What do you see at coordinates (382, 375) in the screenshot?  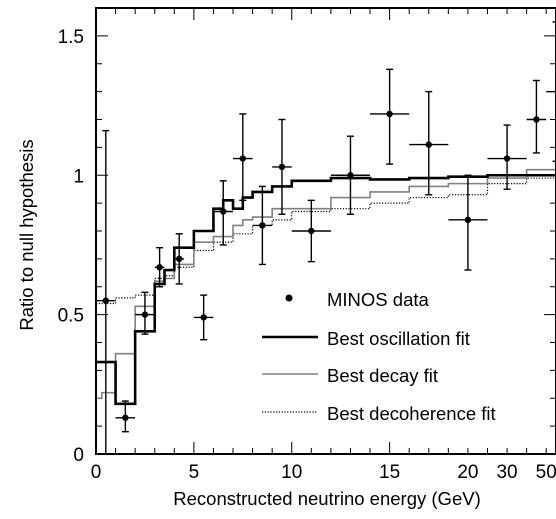 I see `legend-label: Best decay fit` at bounding box center [382, 375].